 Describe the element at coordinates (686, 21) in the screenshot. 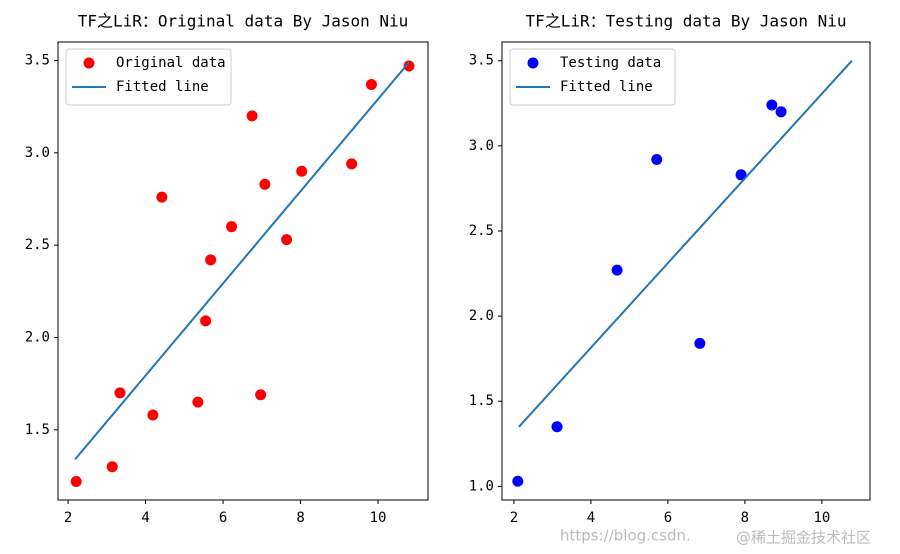

I see `chart-title: TF之LiR：Testing data By Jason Niu` at that location.